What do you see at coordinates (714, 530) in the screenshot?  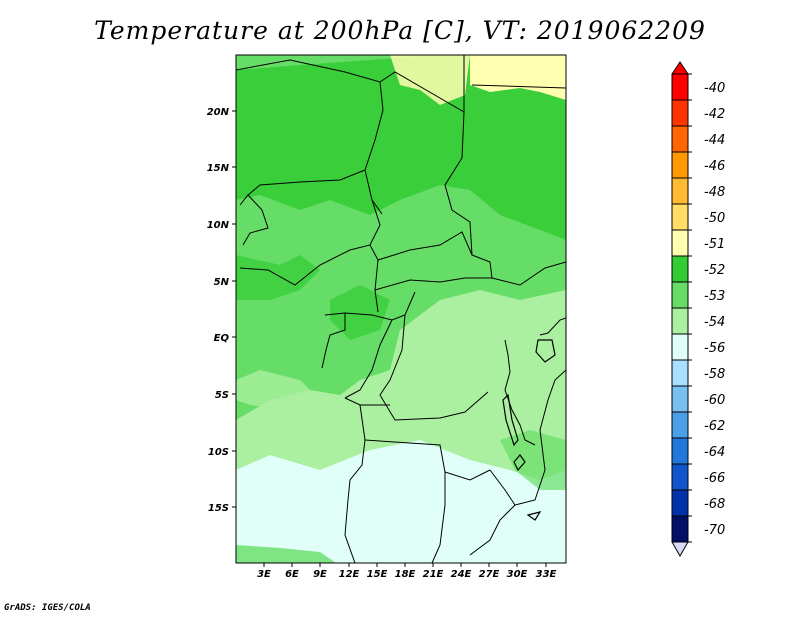 I see `colorbar-label: -70` at bounding box center [714, 530].